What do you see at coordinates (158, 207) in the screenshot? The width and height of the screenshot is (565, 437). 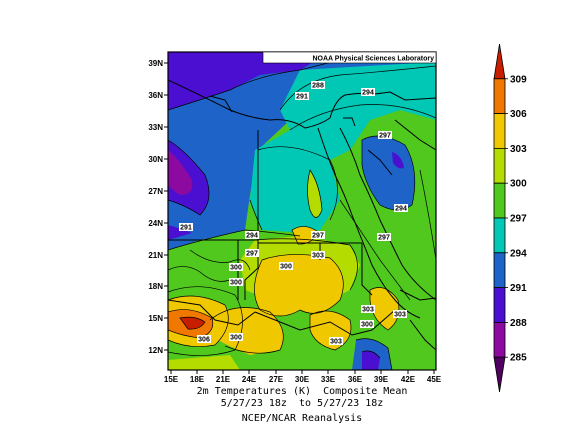 I see `latitude-axis: 39N 36N 33N 30N 27N 24N 21N 18N 15N 12N` at bounding box center [158, 207].